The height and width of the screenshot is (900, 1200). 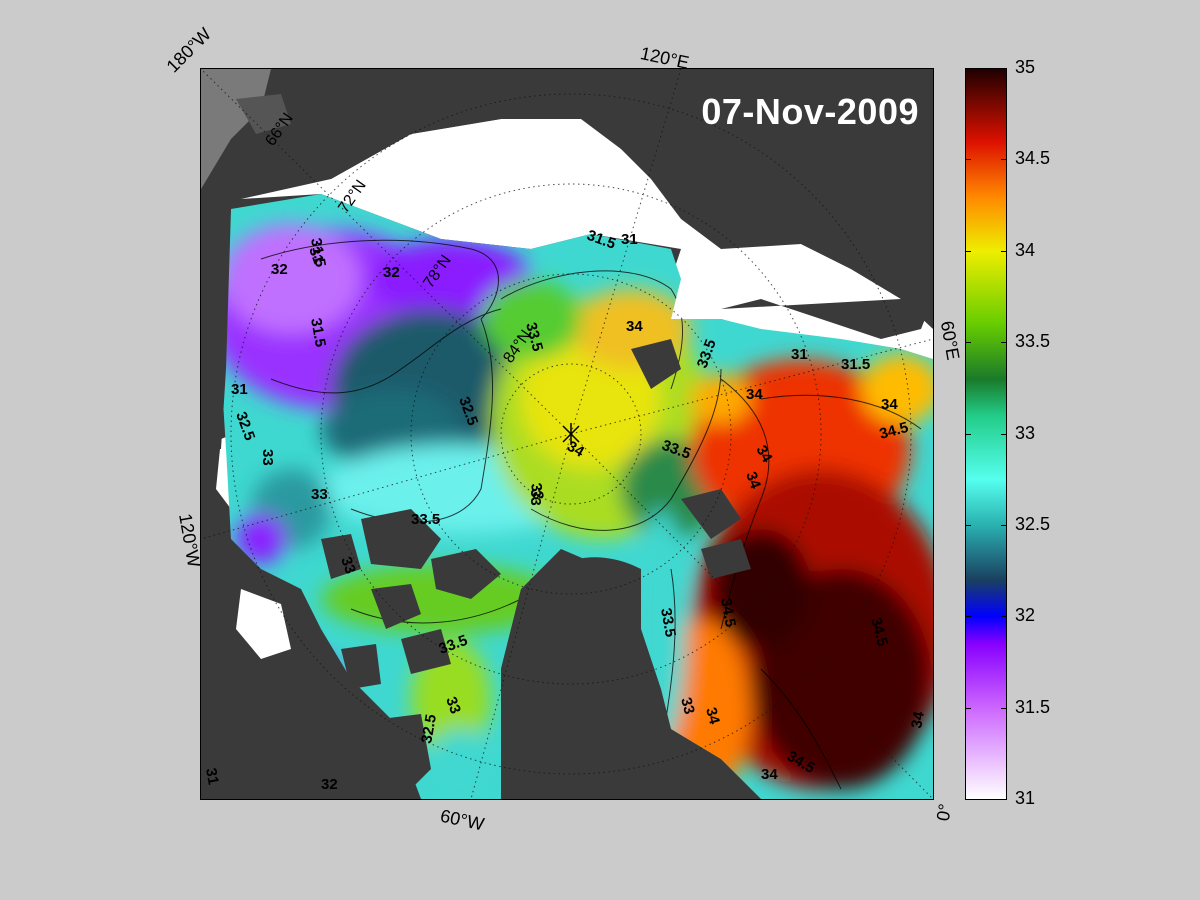 What do you see at coordinates (950, 340) in the screenshot?
I see `edge-label-60e: 60°E` at bounding box center [950, 340].